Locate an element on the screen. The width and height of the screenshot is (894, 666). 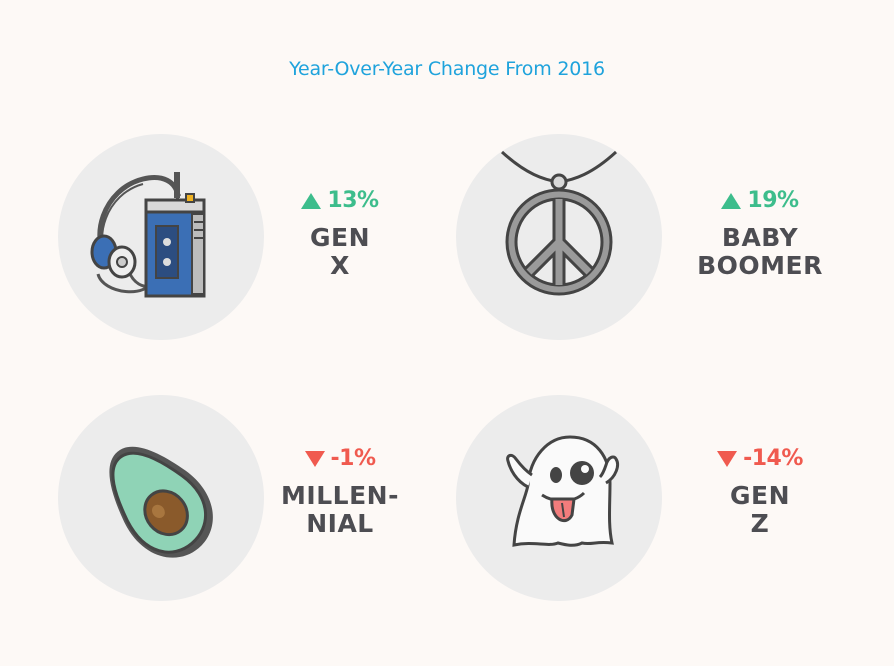
stat-baby-boomer: 19% BABY BOOMER is located at coordinates (760, 234).